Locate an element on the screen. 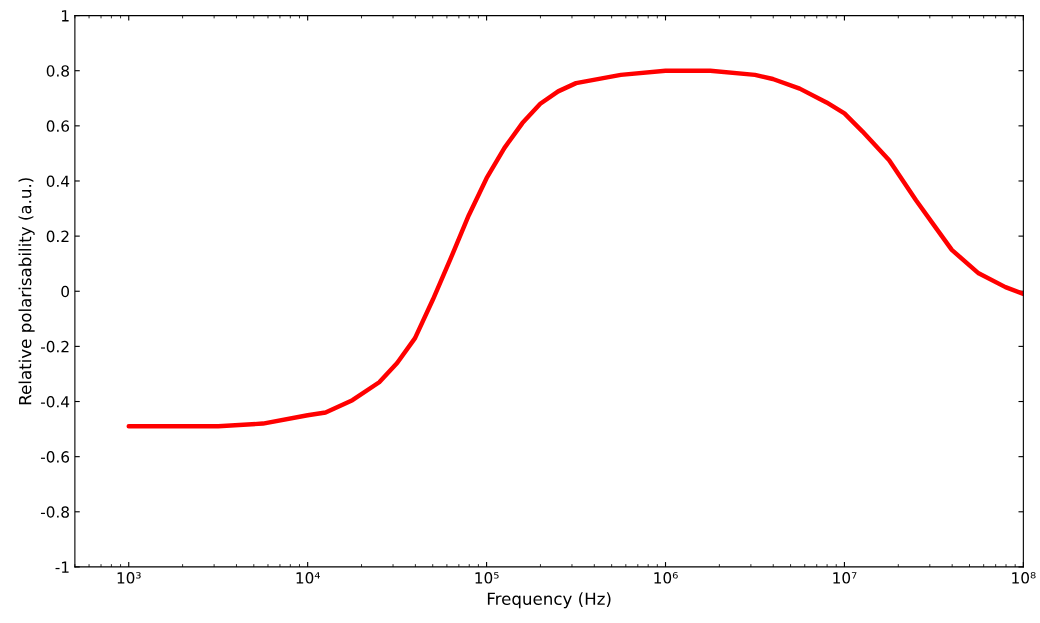 This screenshot has width=1040, height=623. y-tick-label: -1 is located at coordinates (62, 567).